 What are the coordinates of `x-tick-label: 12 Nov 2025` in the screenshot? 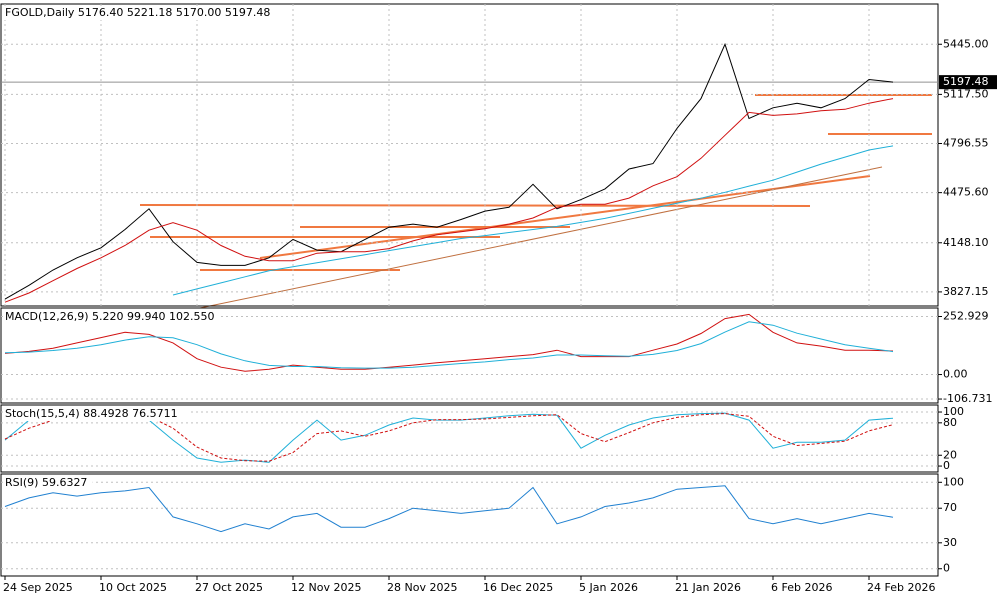 It's located at (326, 587).